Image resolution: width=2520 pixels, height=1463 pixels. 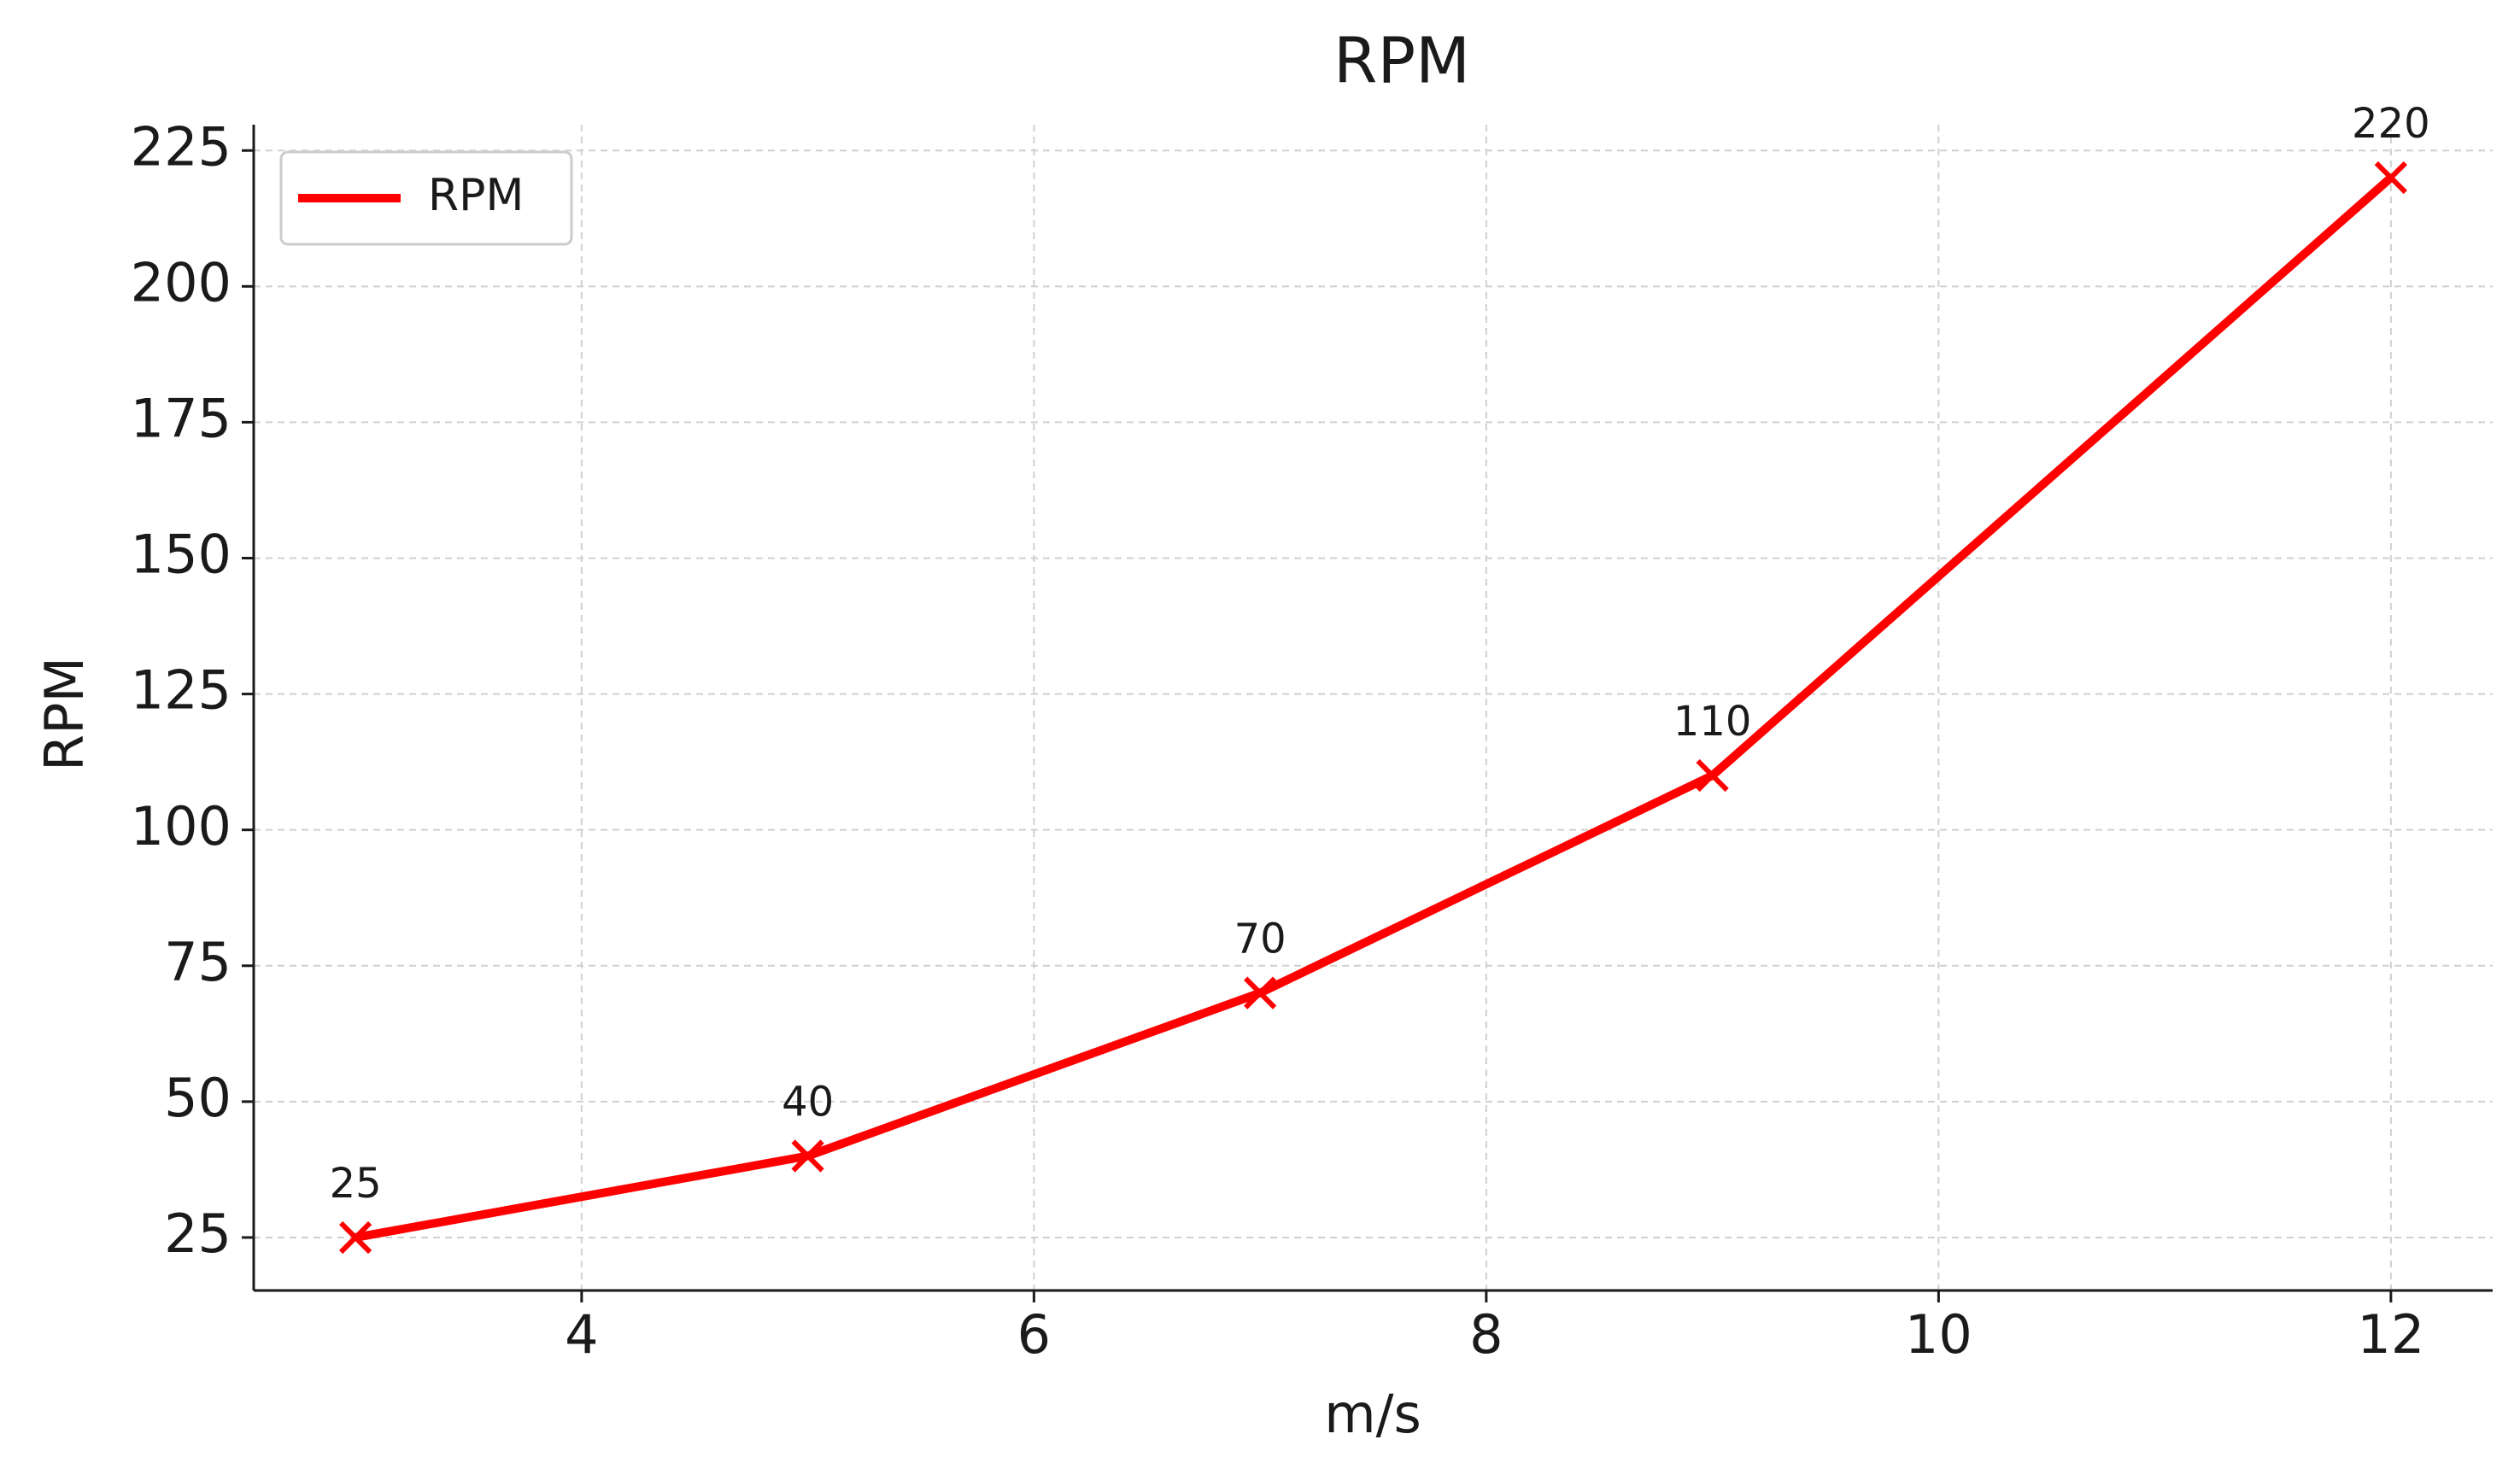 I want to click on x-tick-label: 12, so click(x=2390, y=1334).